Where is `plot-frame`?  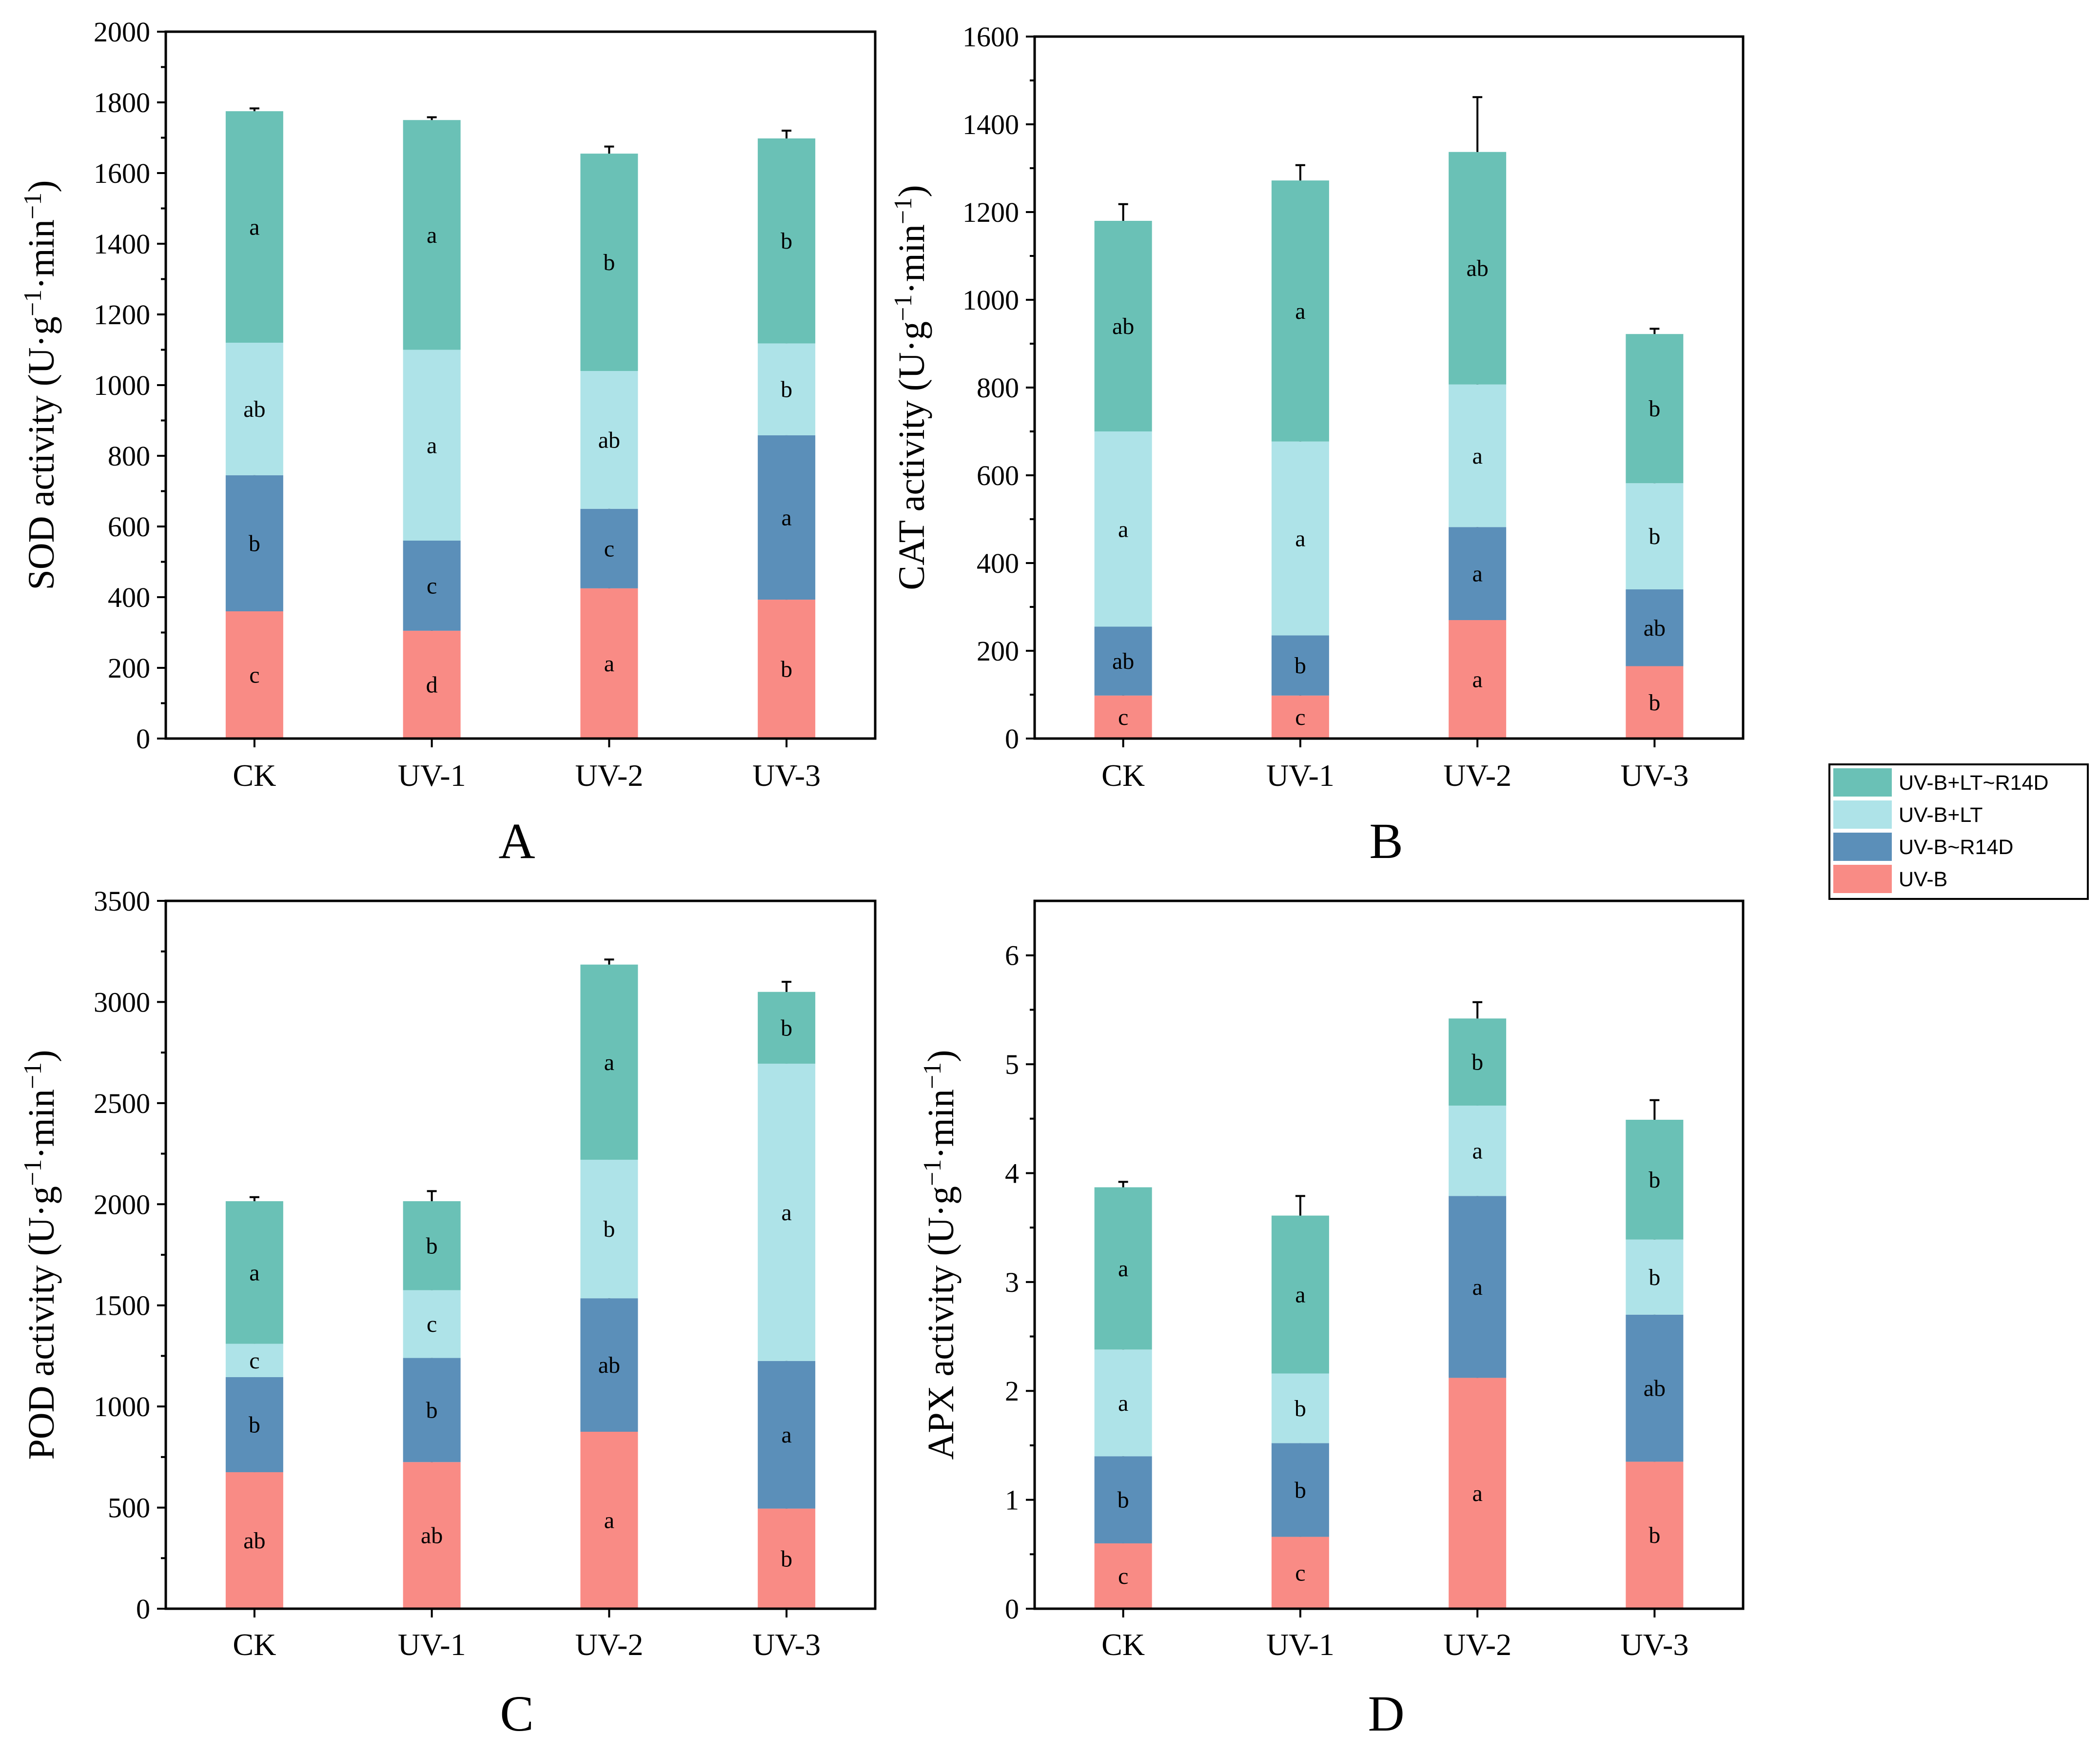
plot-frame is located at coordinates (1389, 1254).